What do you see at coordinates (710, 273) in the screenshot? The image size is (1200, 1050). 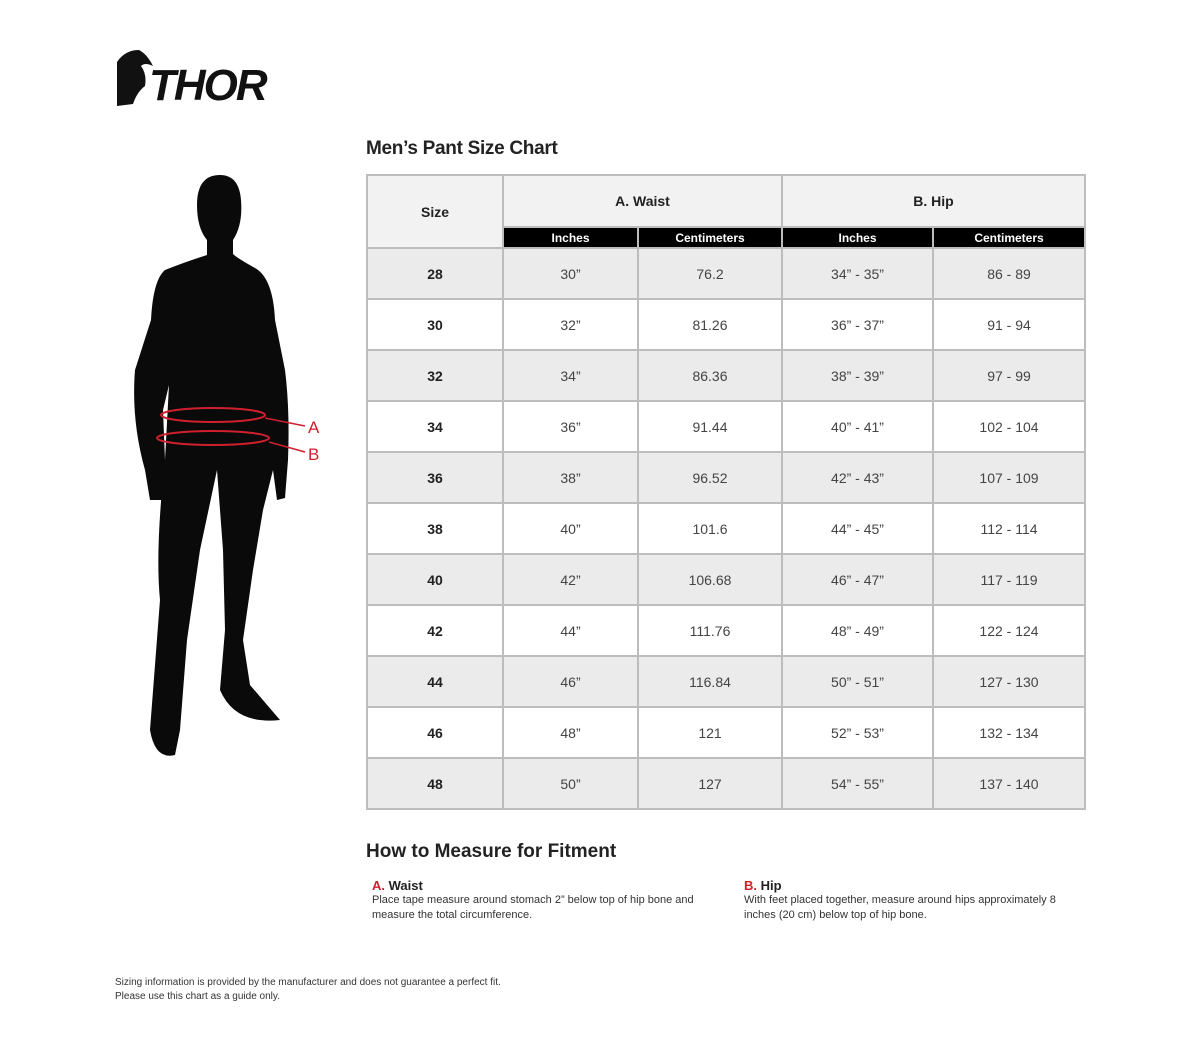 I see `cell-waist-cm: 76.2` at bounding box center [710, 273].